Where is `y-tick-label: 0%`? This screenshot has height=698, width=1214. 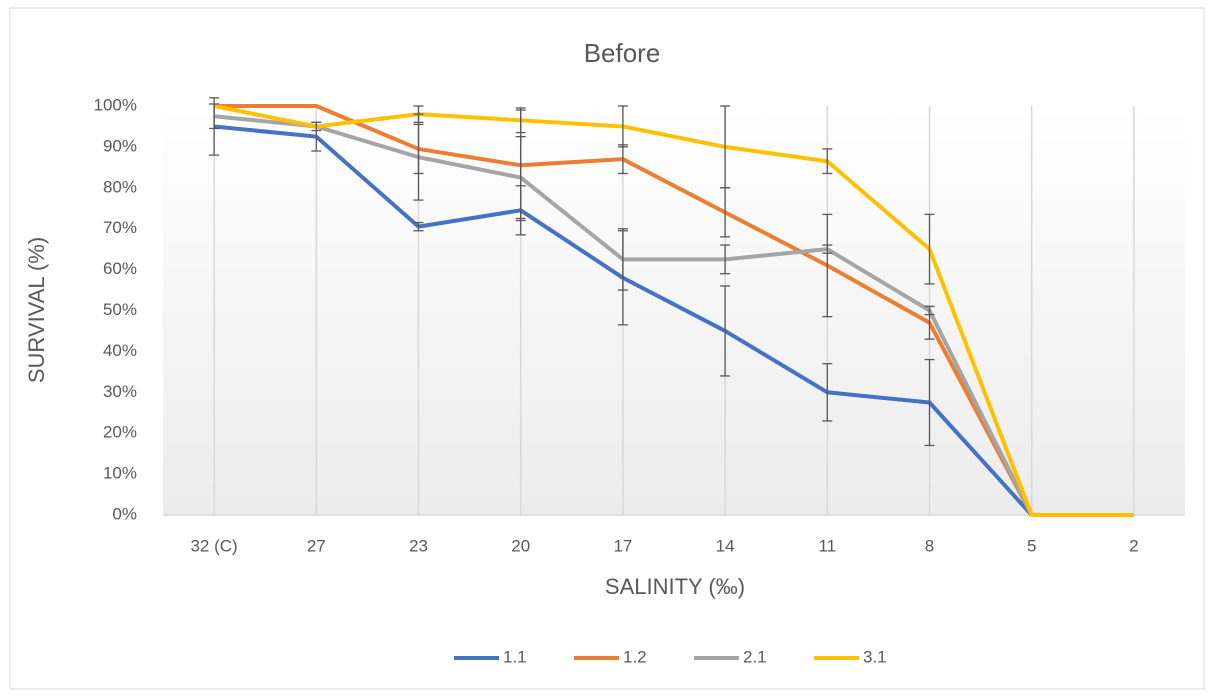
y-tick-label: 0% is located at coordinates (124, 513).